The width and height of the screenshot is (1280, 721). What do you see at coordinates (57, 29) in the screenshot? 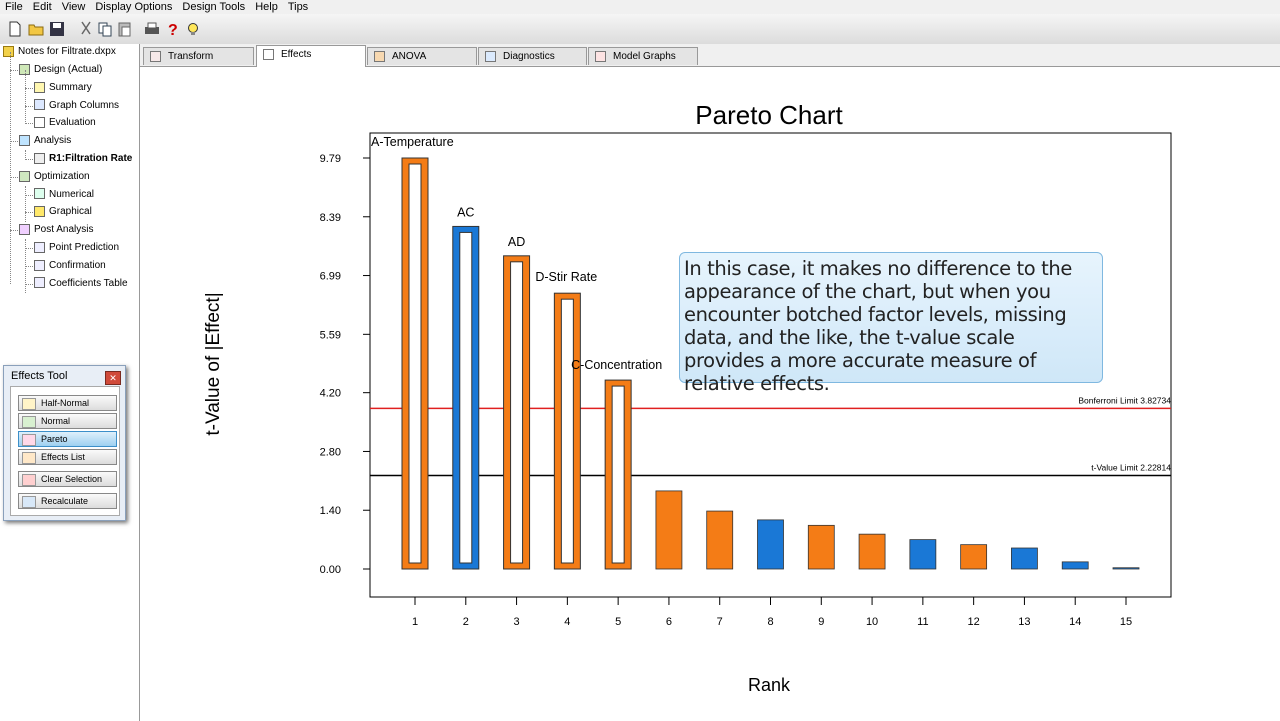
I see `save-icon` at bounding box center [57, 29].